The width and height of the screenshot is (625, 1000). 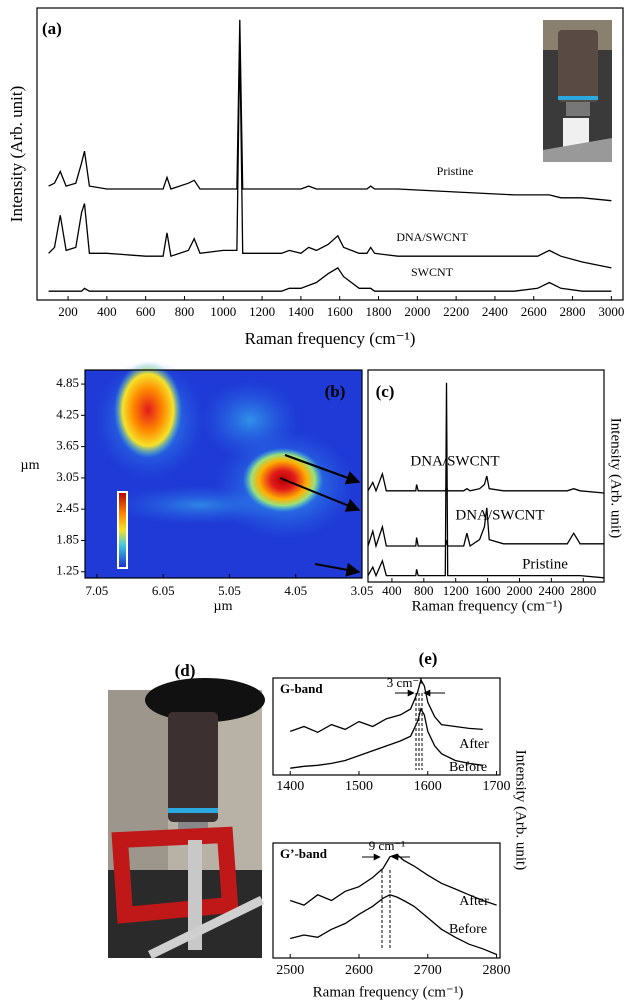 What do you see at coordinates (67, 382) in the screenshot?
I see `y-tick-label: 4.85` at bounding box center [67, 382].